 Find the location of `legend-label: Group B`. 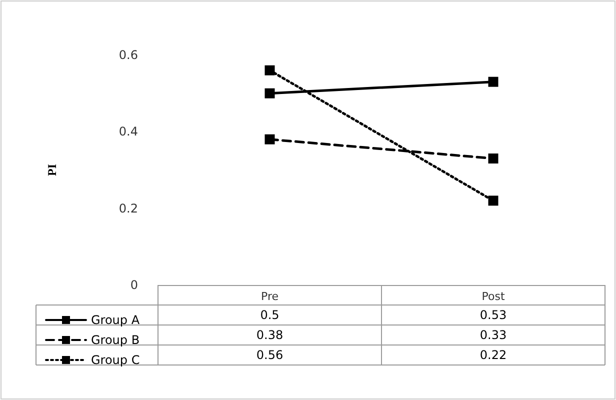

legend-label: Group B is located at coordinates (115, 340).